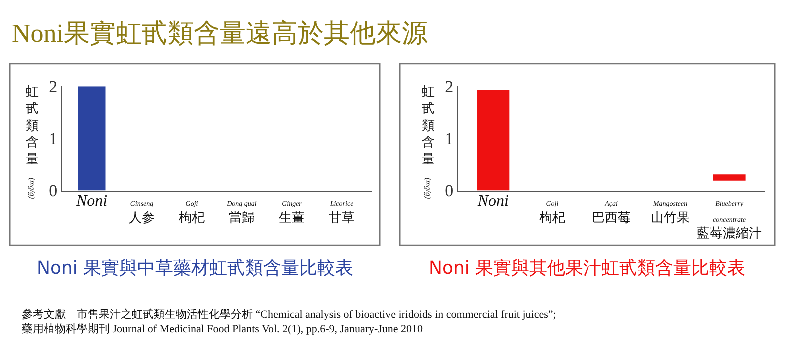  I want to click on text: Noni 果實與其他果汁虹甙類含量比較表, so click(587, 268).